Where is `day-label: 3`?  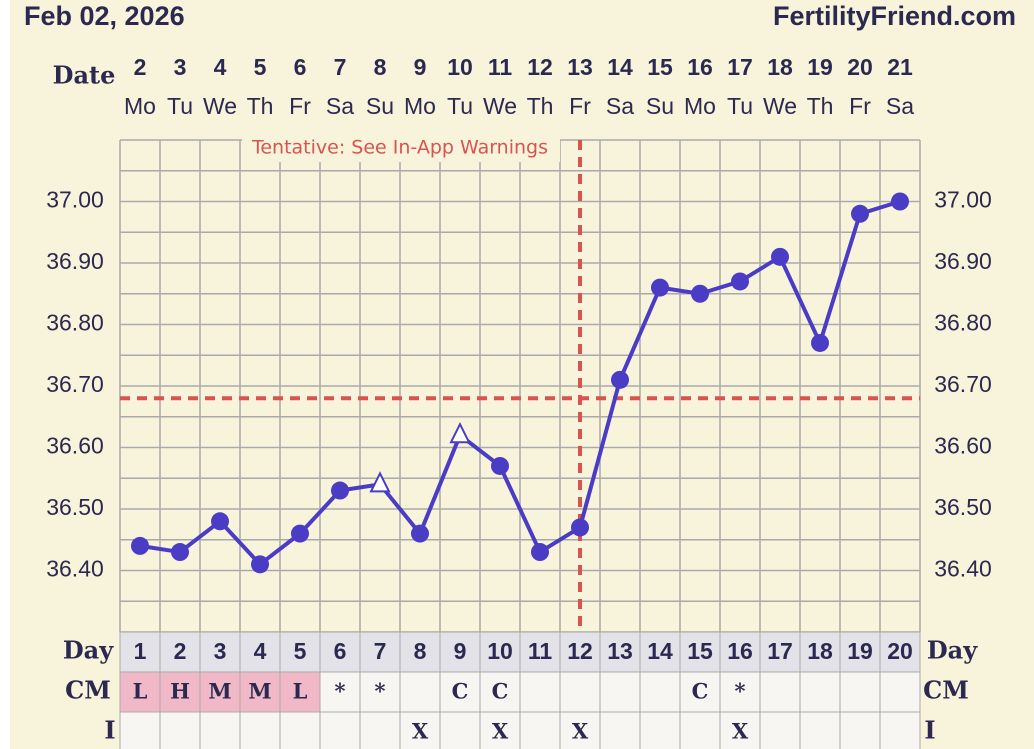 day-label: 3 is located at coordinates (220, 651).